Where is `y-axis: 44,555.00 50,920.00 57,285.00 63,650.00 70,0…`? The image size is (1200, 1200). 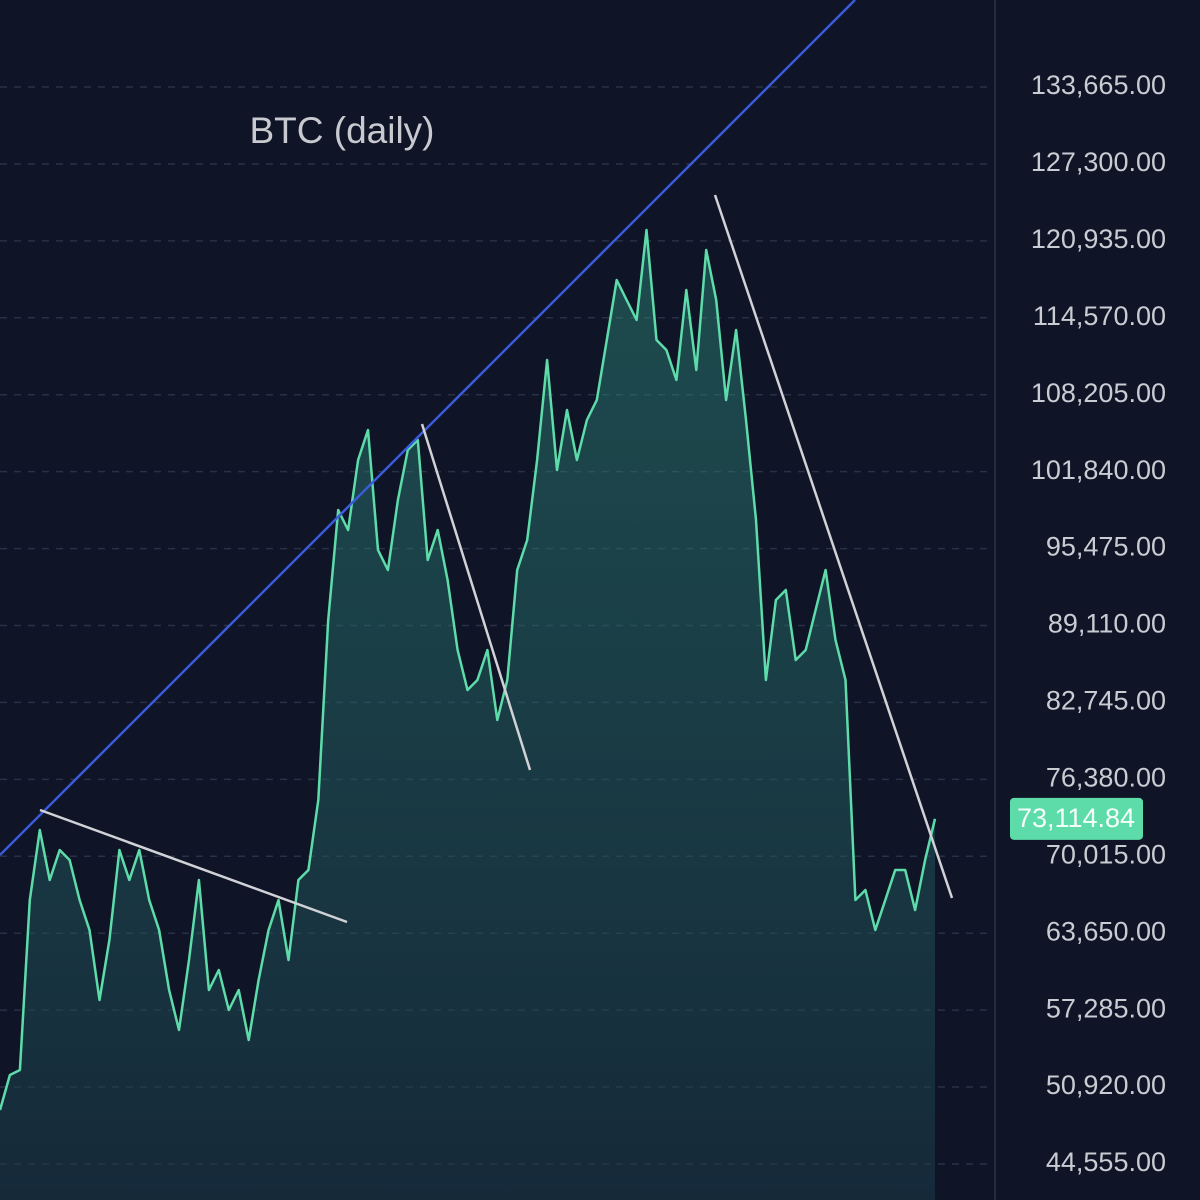 y-axis: 44,555.00 50,920.00 57,285.00 63,650.00 70,0… is located at coordinates (1088, 623).